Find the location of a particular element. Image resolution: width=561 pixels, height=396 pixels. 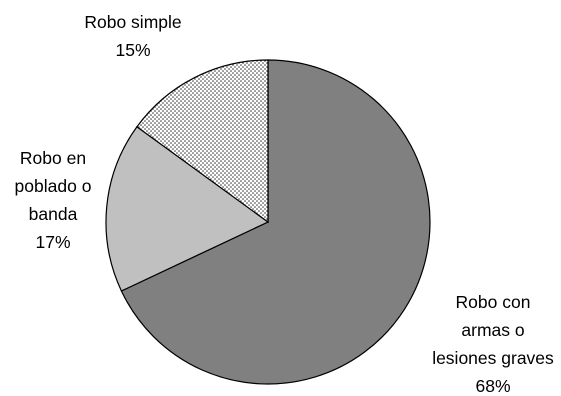

slice-1-label-line-1: Robo en is located at coordinates (53, 158).